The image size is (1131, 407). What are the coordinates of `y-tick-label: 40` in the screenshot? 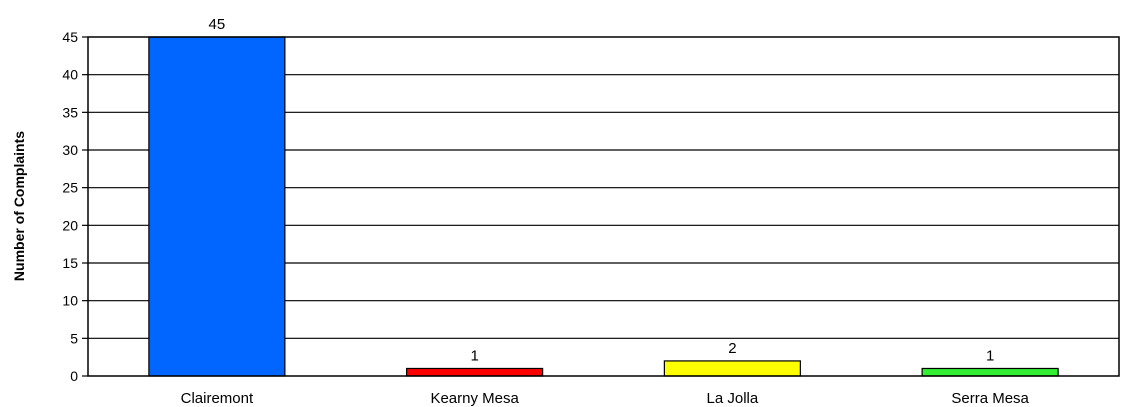 It's located at (70, 75).